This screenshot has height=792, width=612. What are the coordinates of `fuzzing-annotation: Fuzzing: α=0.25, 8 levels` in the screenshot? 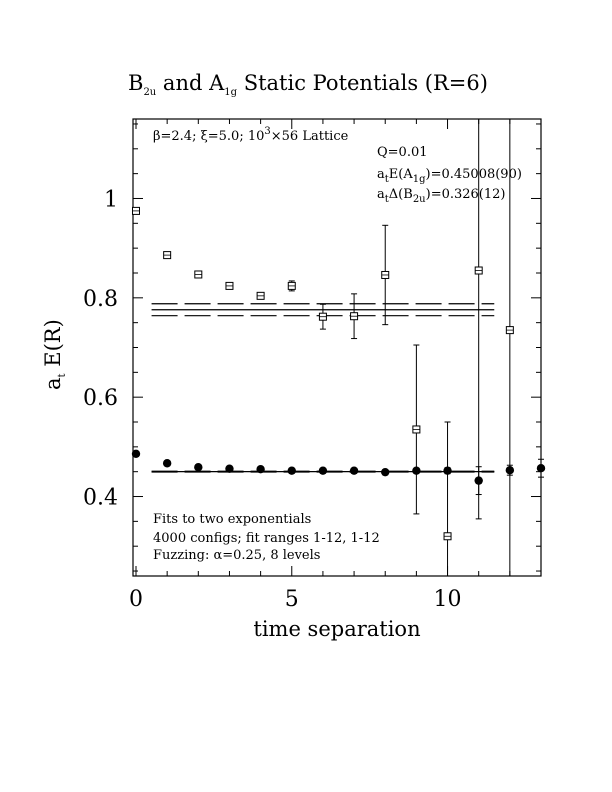 It's located at (236, 555).